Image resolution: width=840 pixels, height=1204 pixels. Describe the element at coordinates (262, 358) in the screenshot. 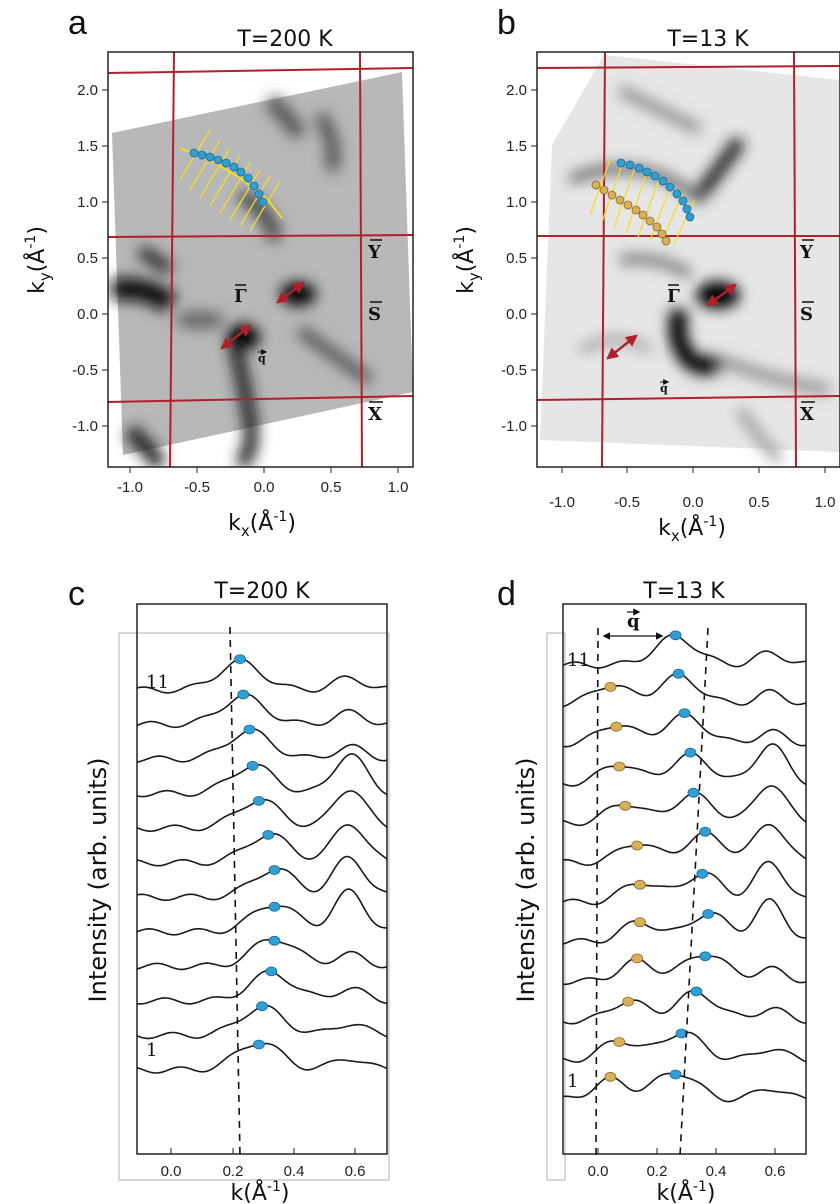

I see `q-label: q` at that location.